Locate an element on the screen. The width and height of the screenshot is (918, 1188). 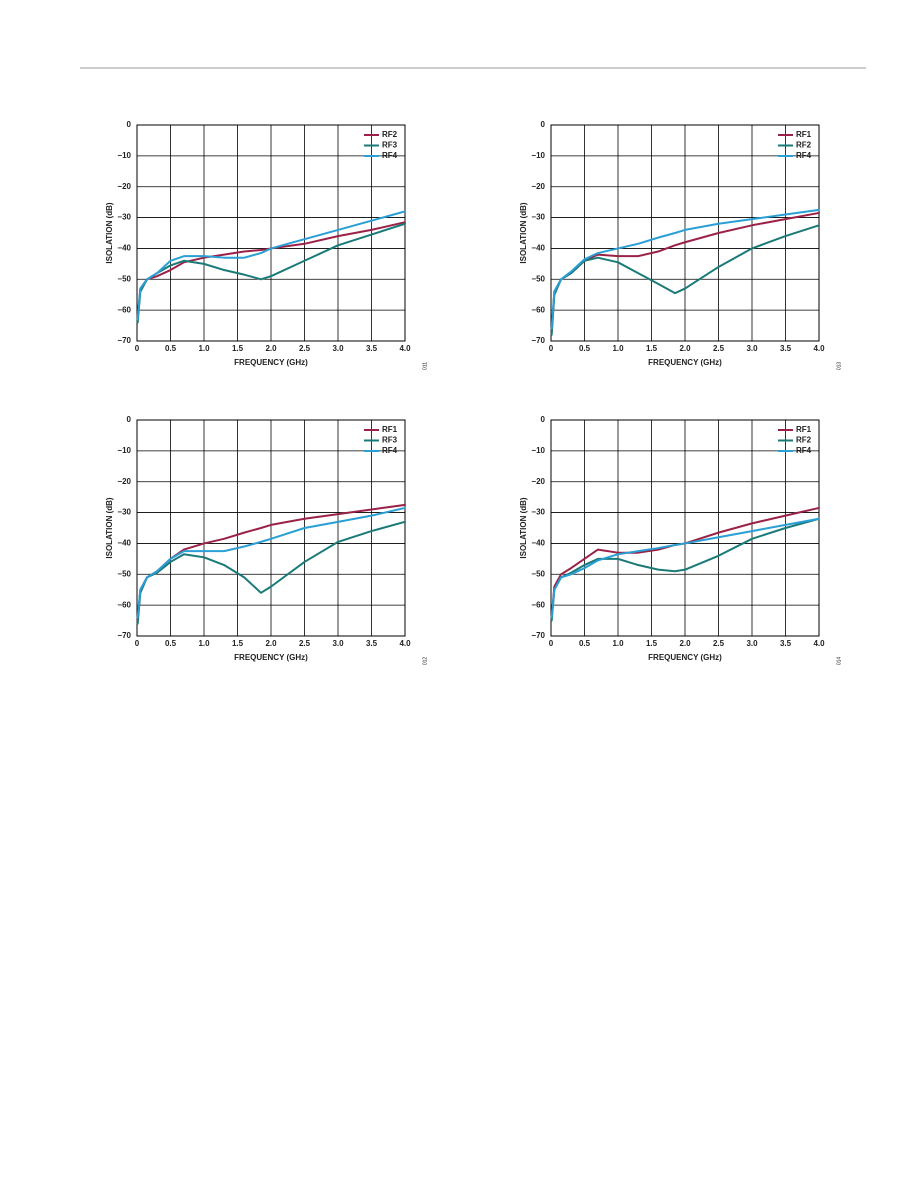
figure-code: 012 is located at coordinates (425, 661).